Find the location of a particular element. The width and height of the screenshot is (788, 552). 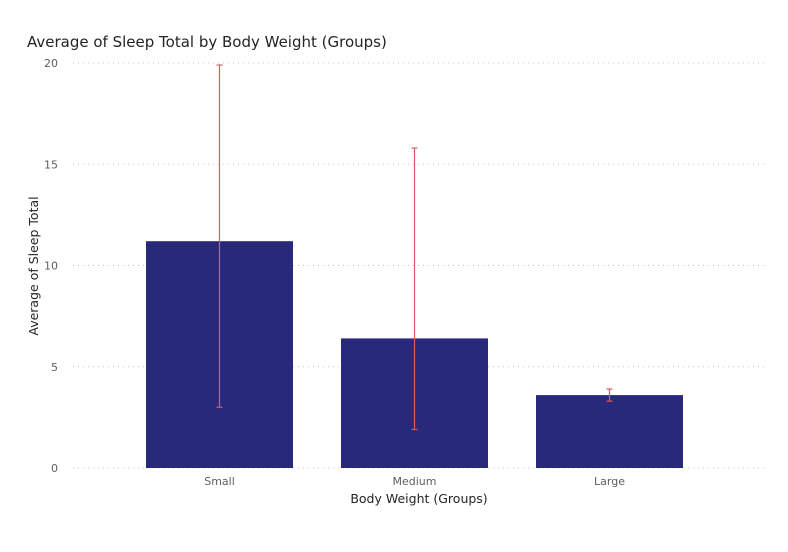

y-axis-title: Average of Sleep Total is located at coordinates (33, 265).